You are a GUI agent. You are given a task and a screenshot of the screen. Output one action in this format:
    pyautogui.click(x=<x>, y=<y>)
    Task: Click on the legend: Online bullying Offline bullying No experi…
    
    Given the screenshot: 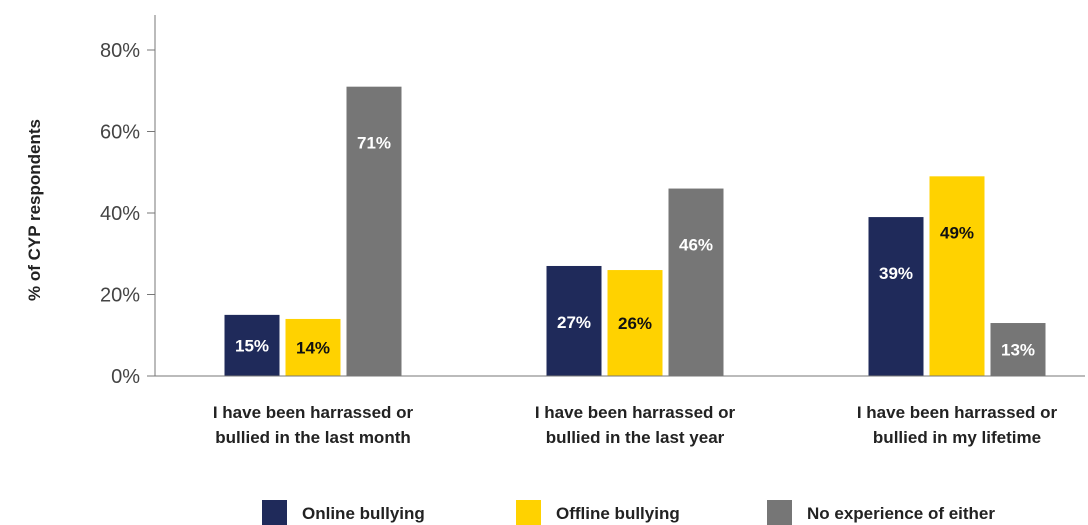 What is the action you would take?
    pyautogui.click(x=628, y=512)
    